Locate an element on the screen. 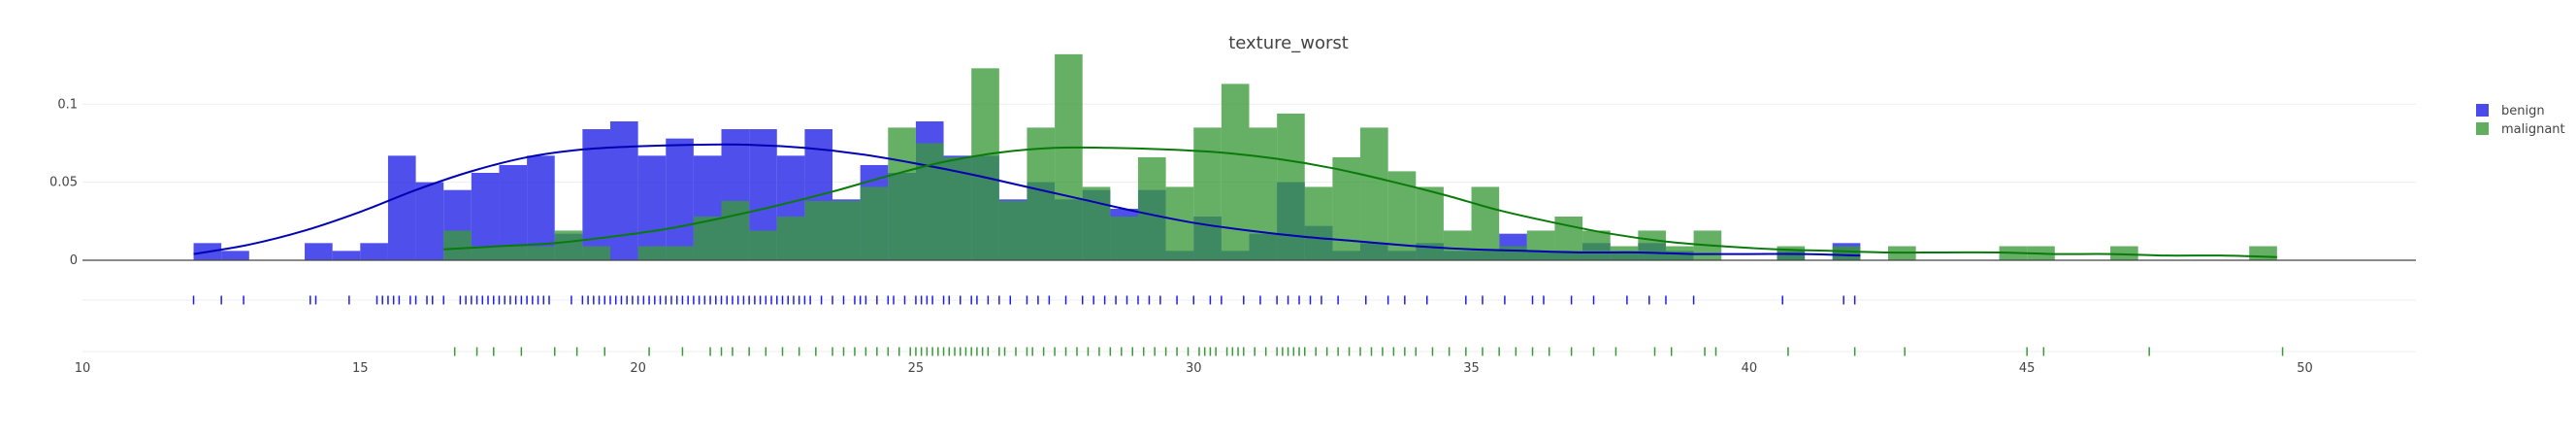 The height and width of the screenshot is (437, 2576). x-tick-label: 15 is located at coordinates (360, 369).